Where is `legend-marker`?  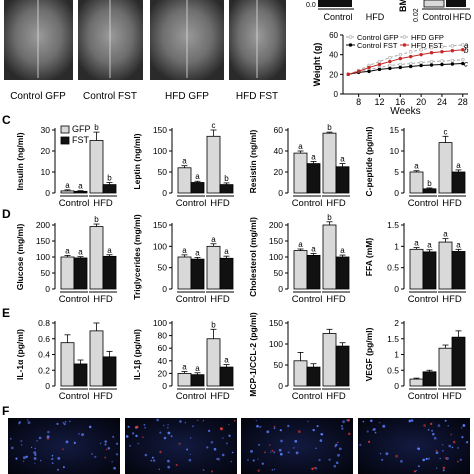 legend-marker is located at coordinates (350, 45).